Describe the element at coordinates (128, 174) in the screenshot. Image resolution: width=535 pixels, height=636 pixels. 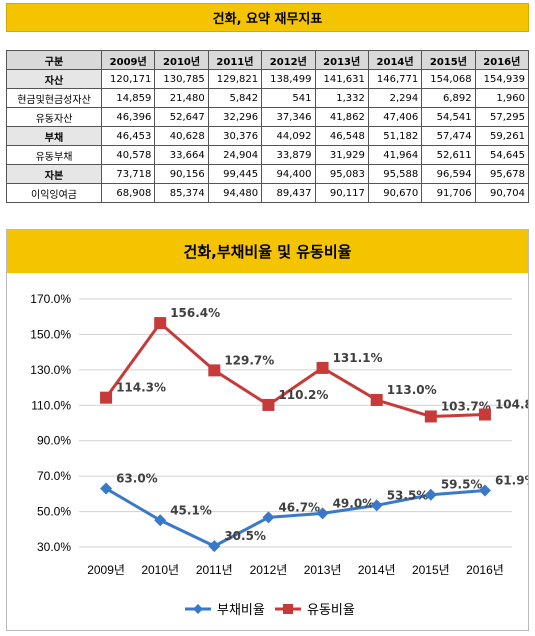
I see `table-cell: 73,718` at that location.